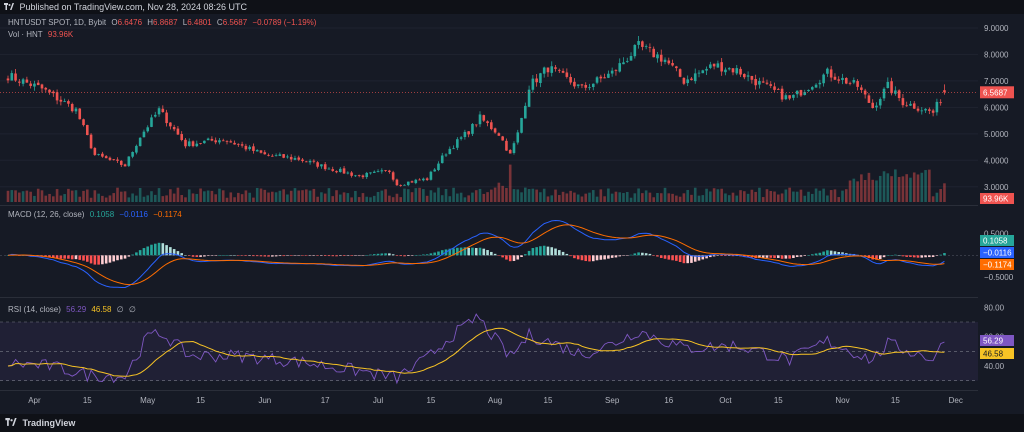  I want to click on macd-value-badge-label: −0.1174, so click(997, 265).